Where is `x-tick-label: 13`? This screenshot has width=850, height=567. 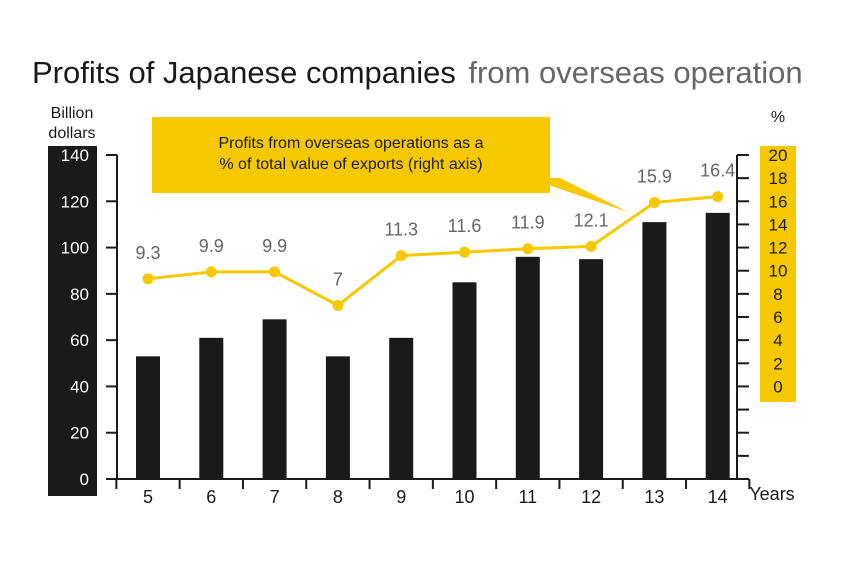 x-tick-label: 13 is located at coordinates (654, 497).